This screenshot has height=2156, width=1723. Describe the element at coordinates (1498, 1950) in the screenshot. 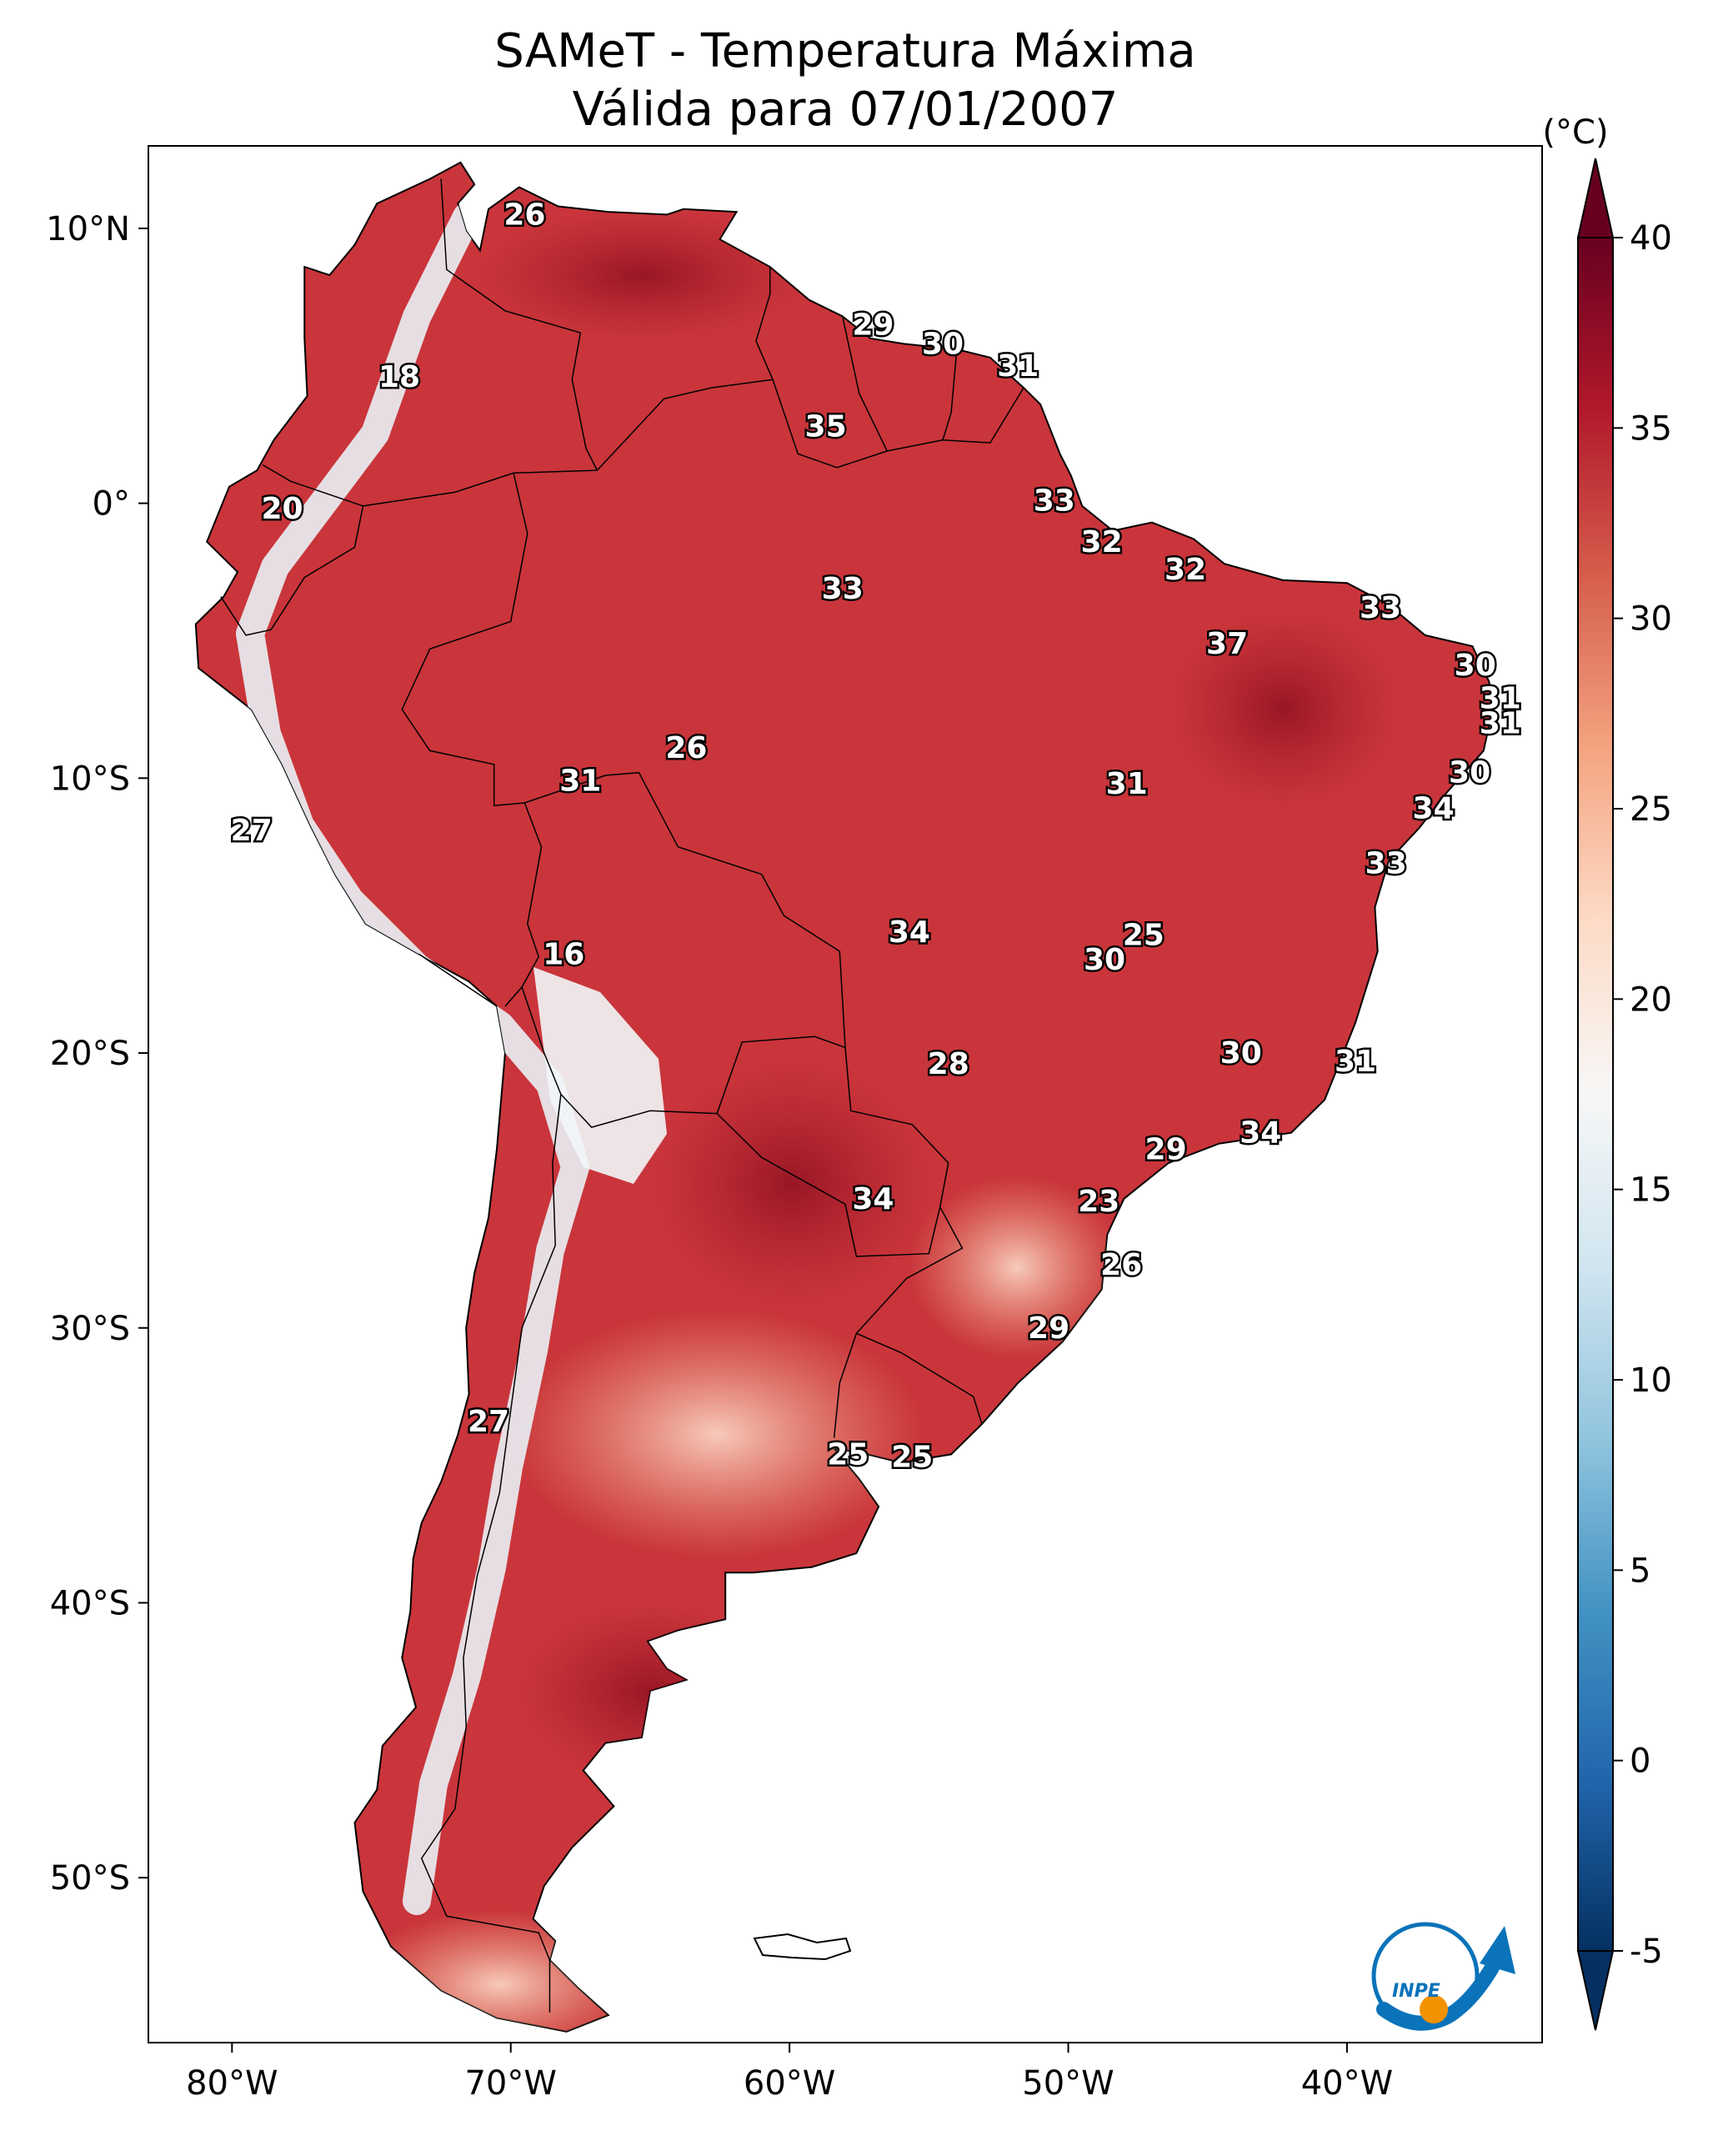

I see `inpe-logo-arrow` at that location.